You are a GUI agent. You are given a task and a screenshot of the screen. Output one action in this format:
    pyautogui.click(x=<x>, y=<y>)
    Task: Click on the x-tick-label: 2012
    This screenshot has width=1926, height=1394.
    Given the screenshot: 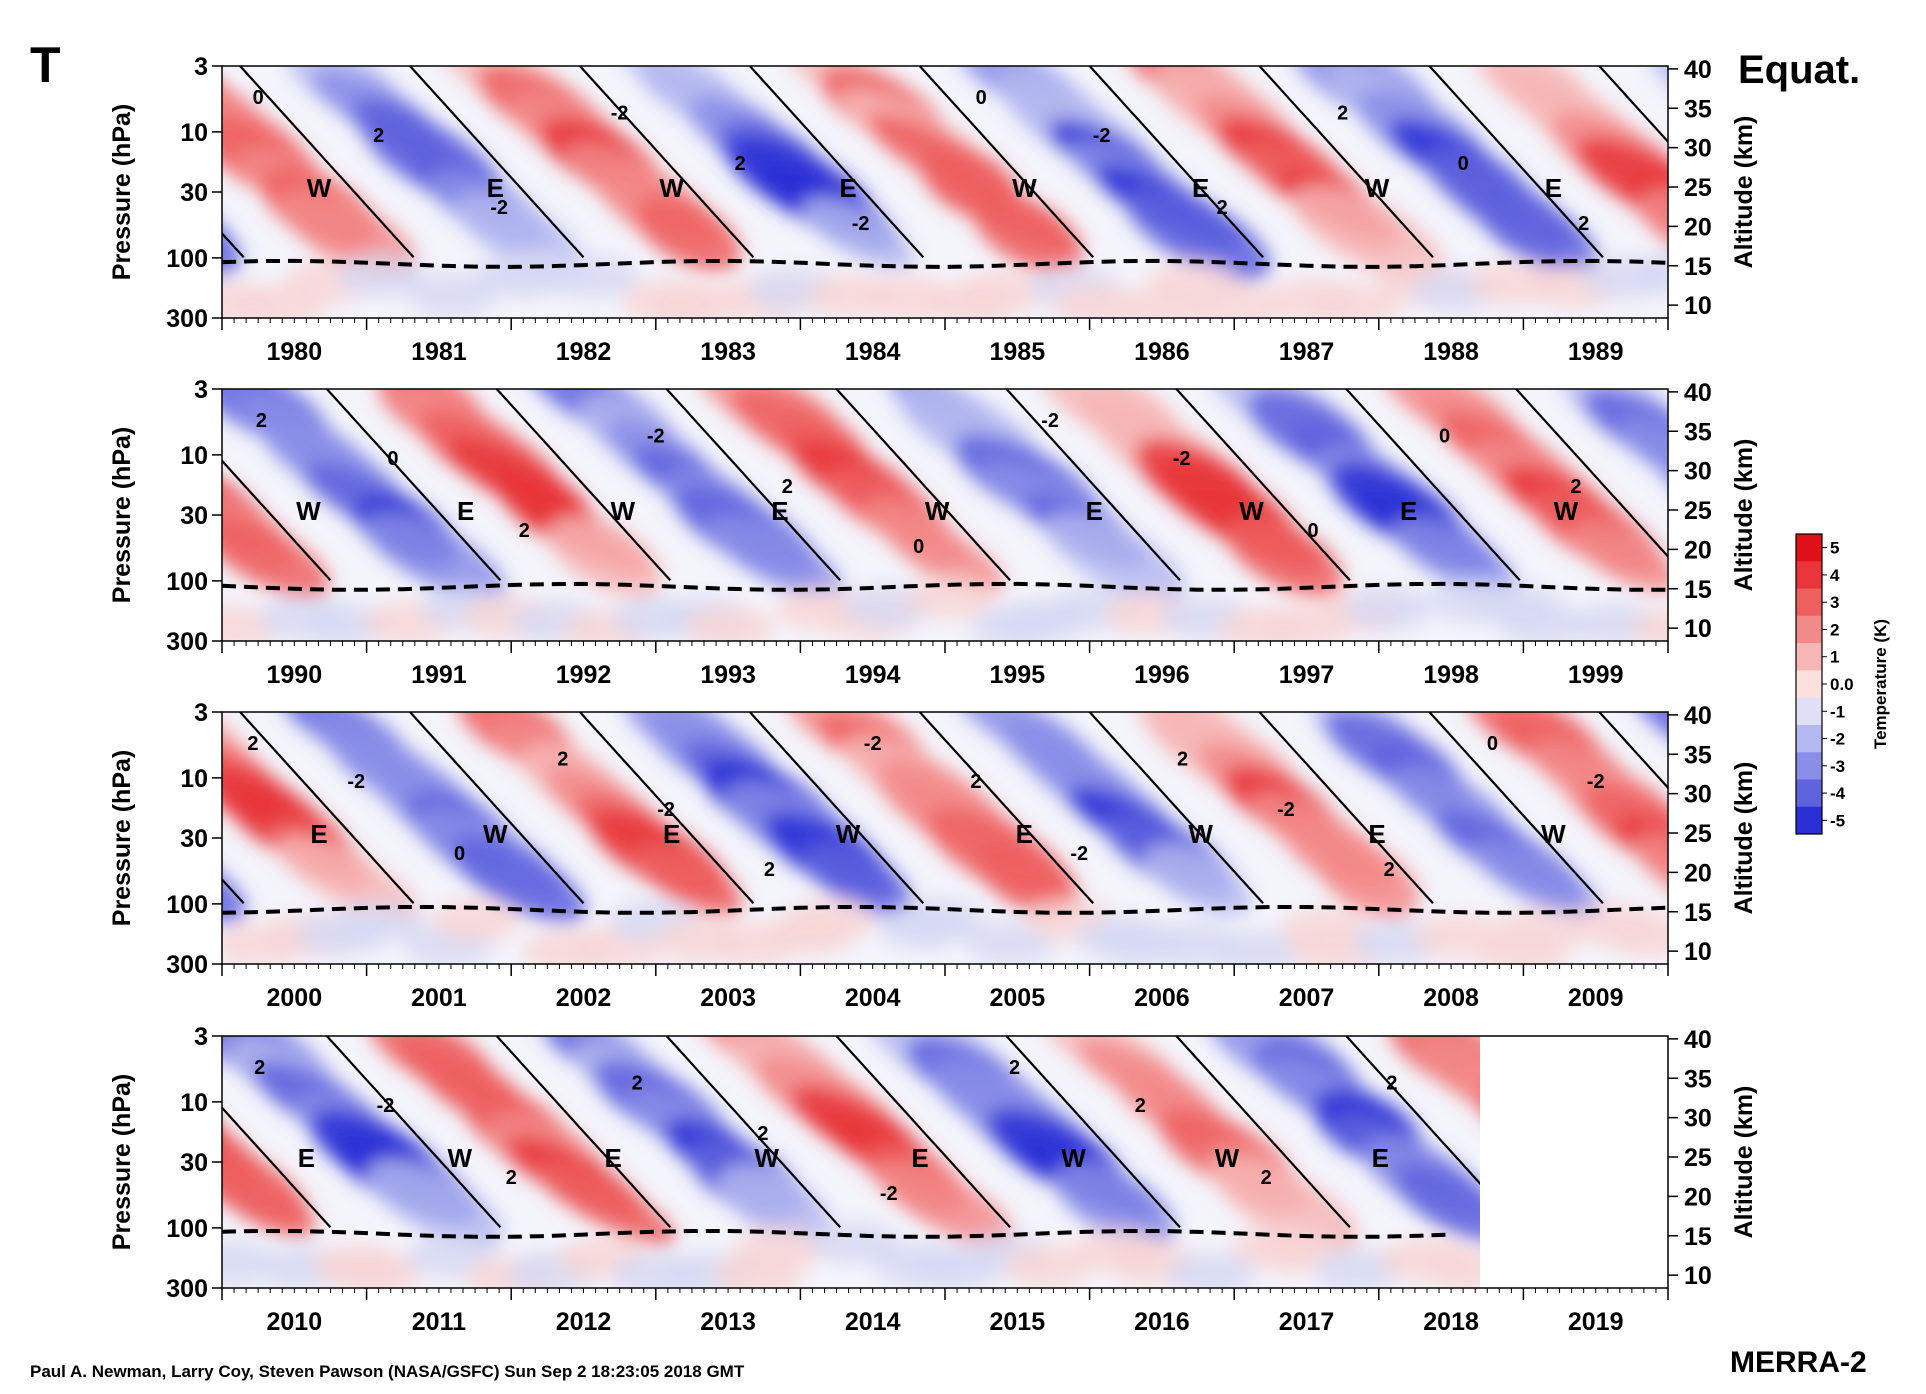 What is the action you would take?
    pyautogui.click(x=584, y=1322)
    